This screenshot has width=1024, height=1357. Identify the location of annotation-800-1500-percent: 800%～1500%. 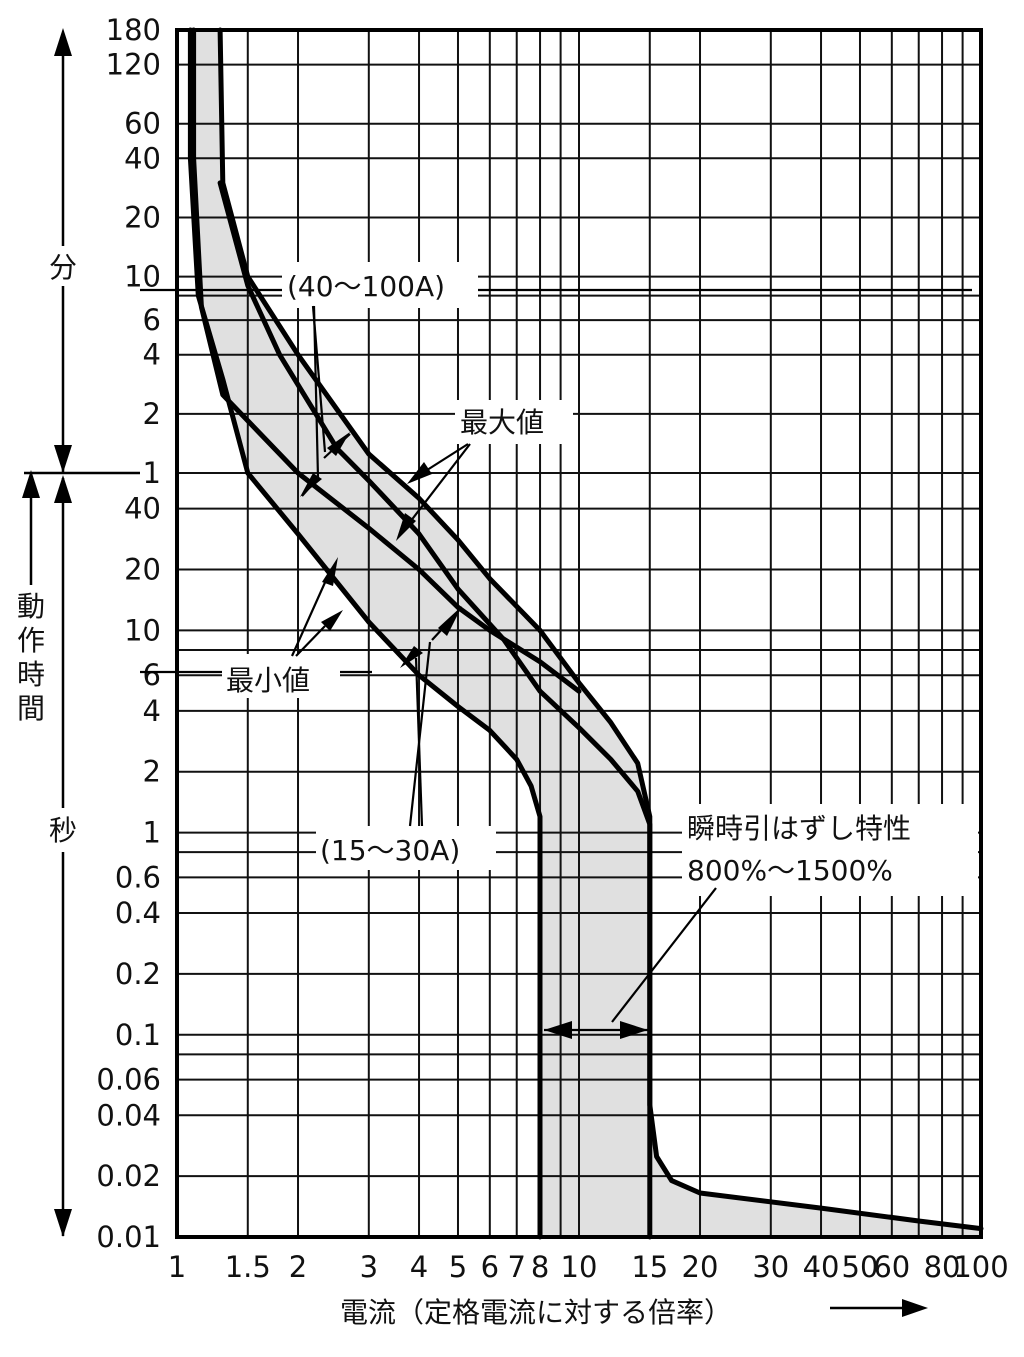
(790, 870).